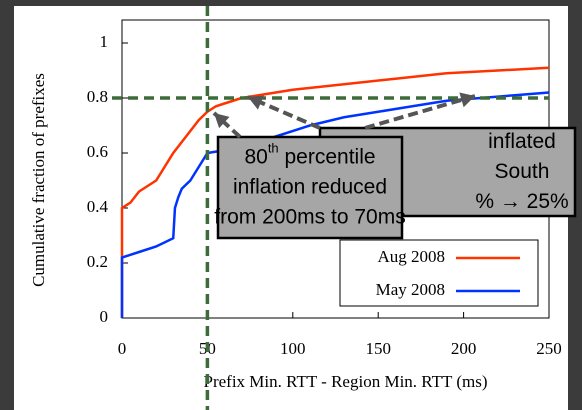  Describe the element at coordinates (255, 156) in the screenshot. I see `annotation-part: 80` at that location.